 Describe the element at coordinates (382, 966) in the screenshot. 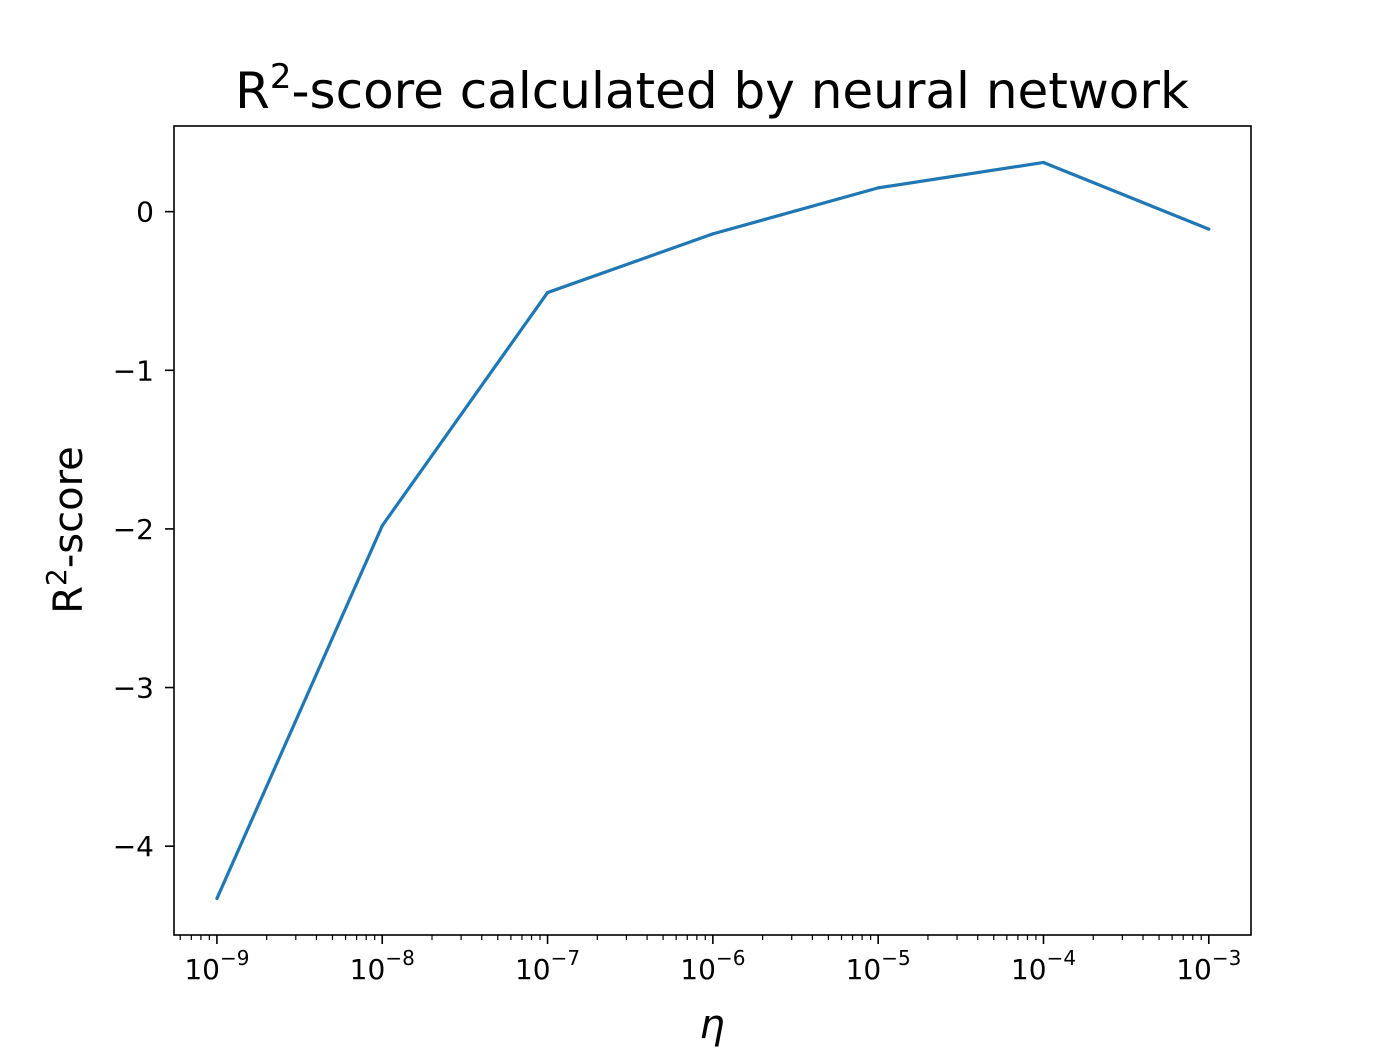

I see `x-tick-label: 10⁻⁸` at that location.